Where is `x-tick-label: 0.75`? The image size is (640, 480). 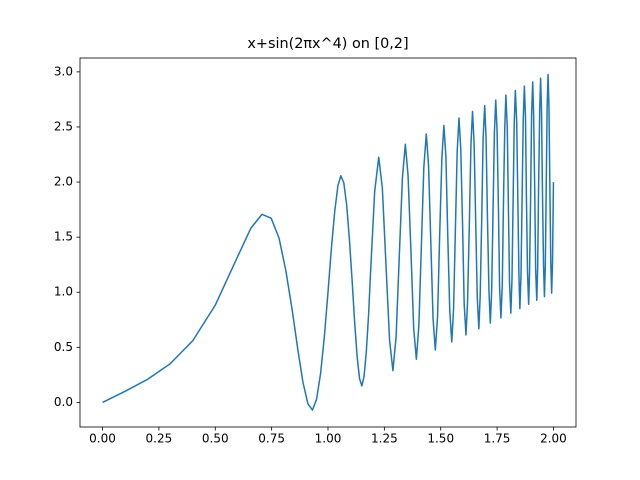
x-tick-label: 0.75 is located at coordinates (271, 439).